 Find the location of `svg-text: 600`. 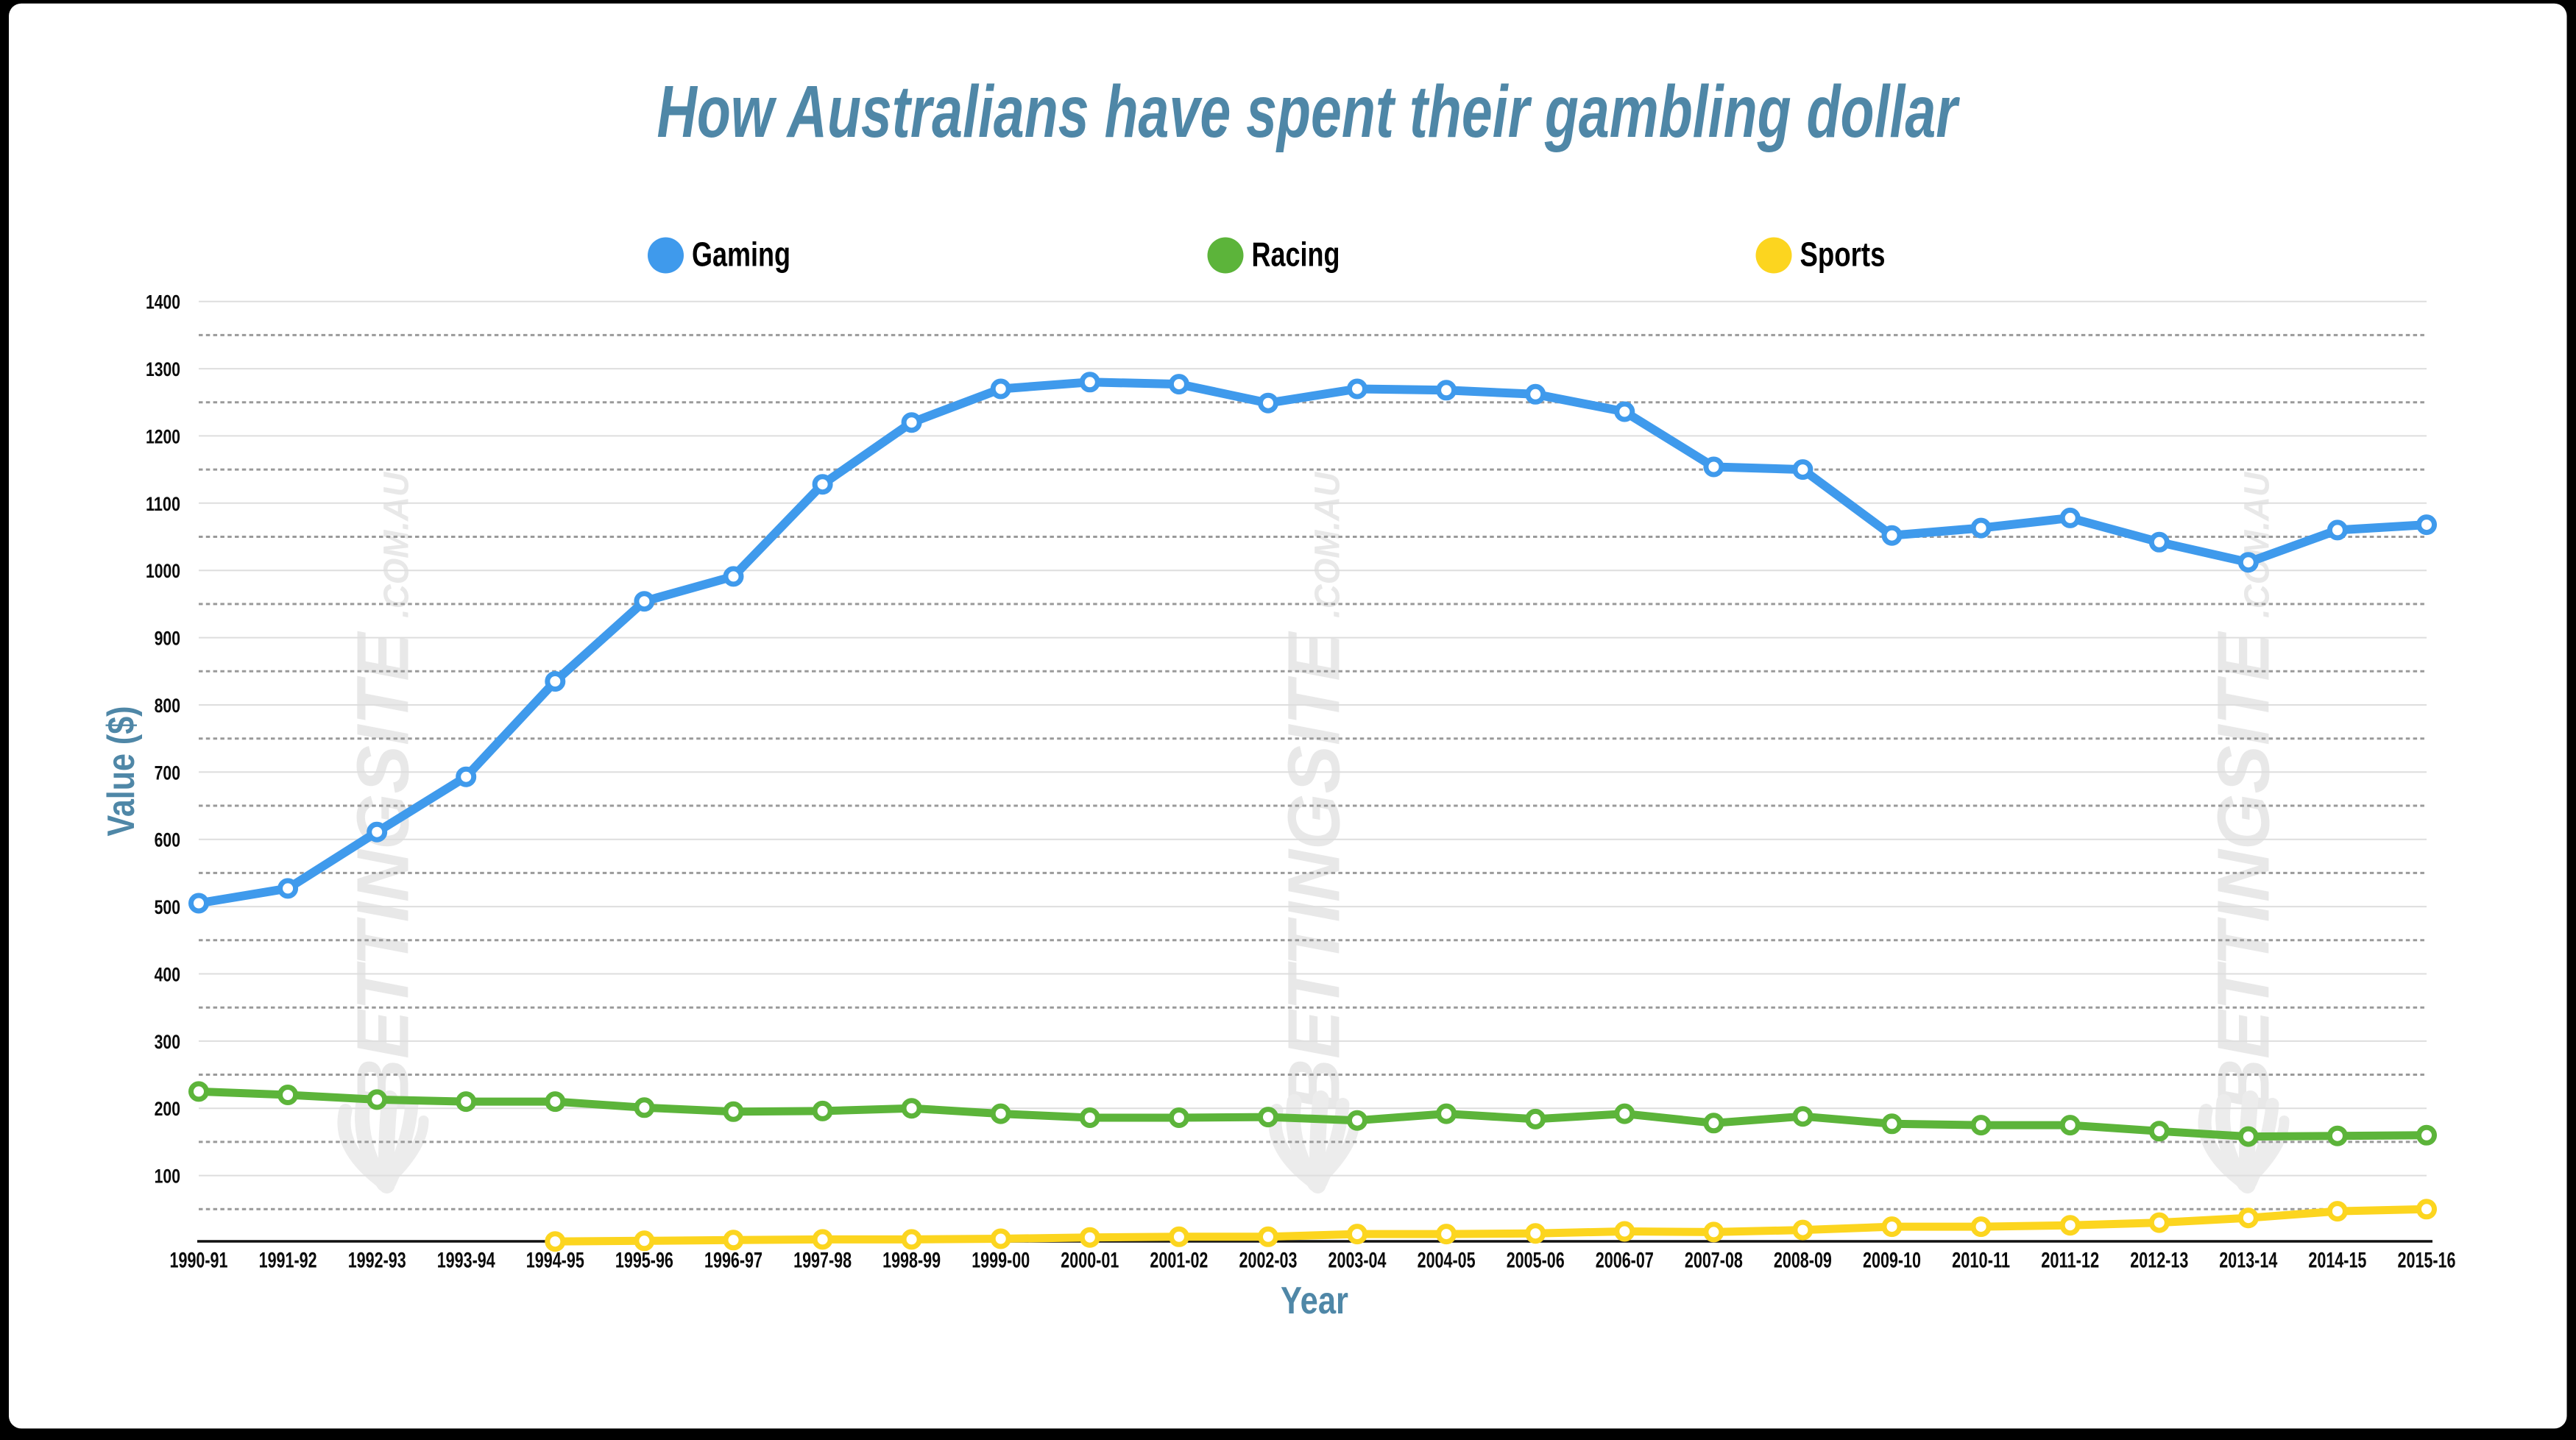

svg-text: 600 is located at coordinates (167, 840).